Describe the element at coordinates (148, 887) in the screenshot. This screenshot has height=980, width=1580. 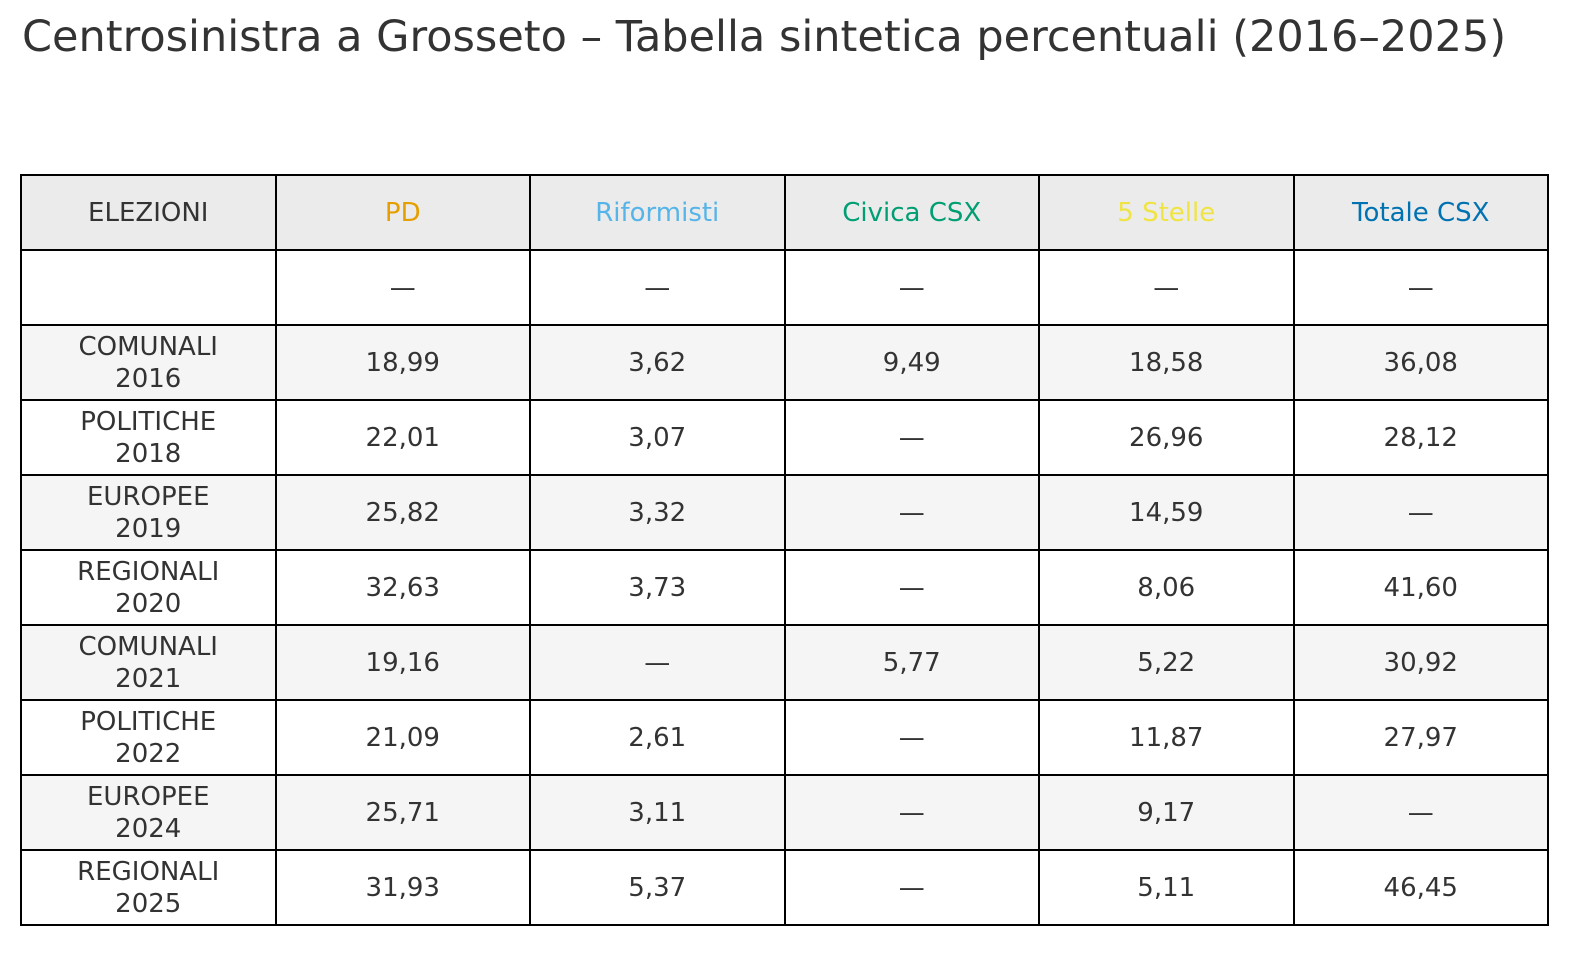
I see `row-label: REGIONALI 2025` at that location.